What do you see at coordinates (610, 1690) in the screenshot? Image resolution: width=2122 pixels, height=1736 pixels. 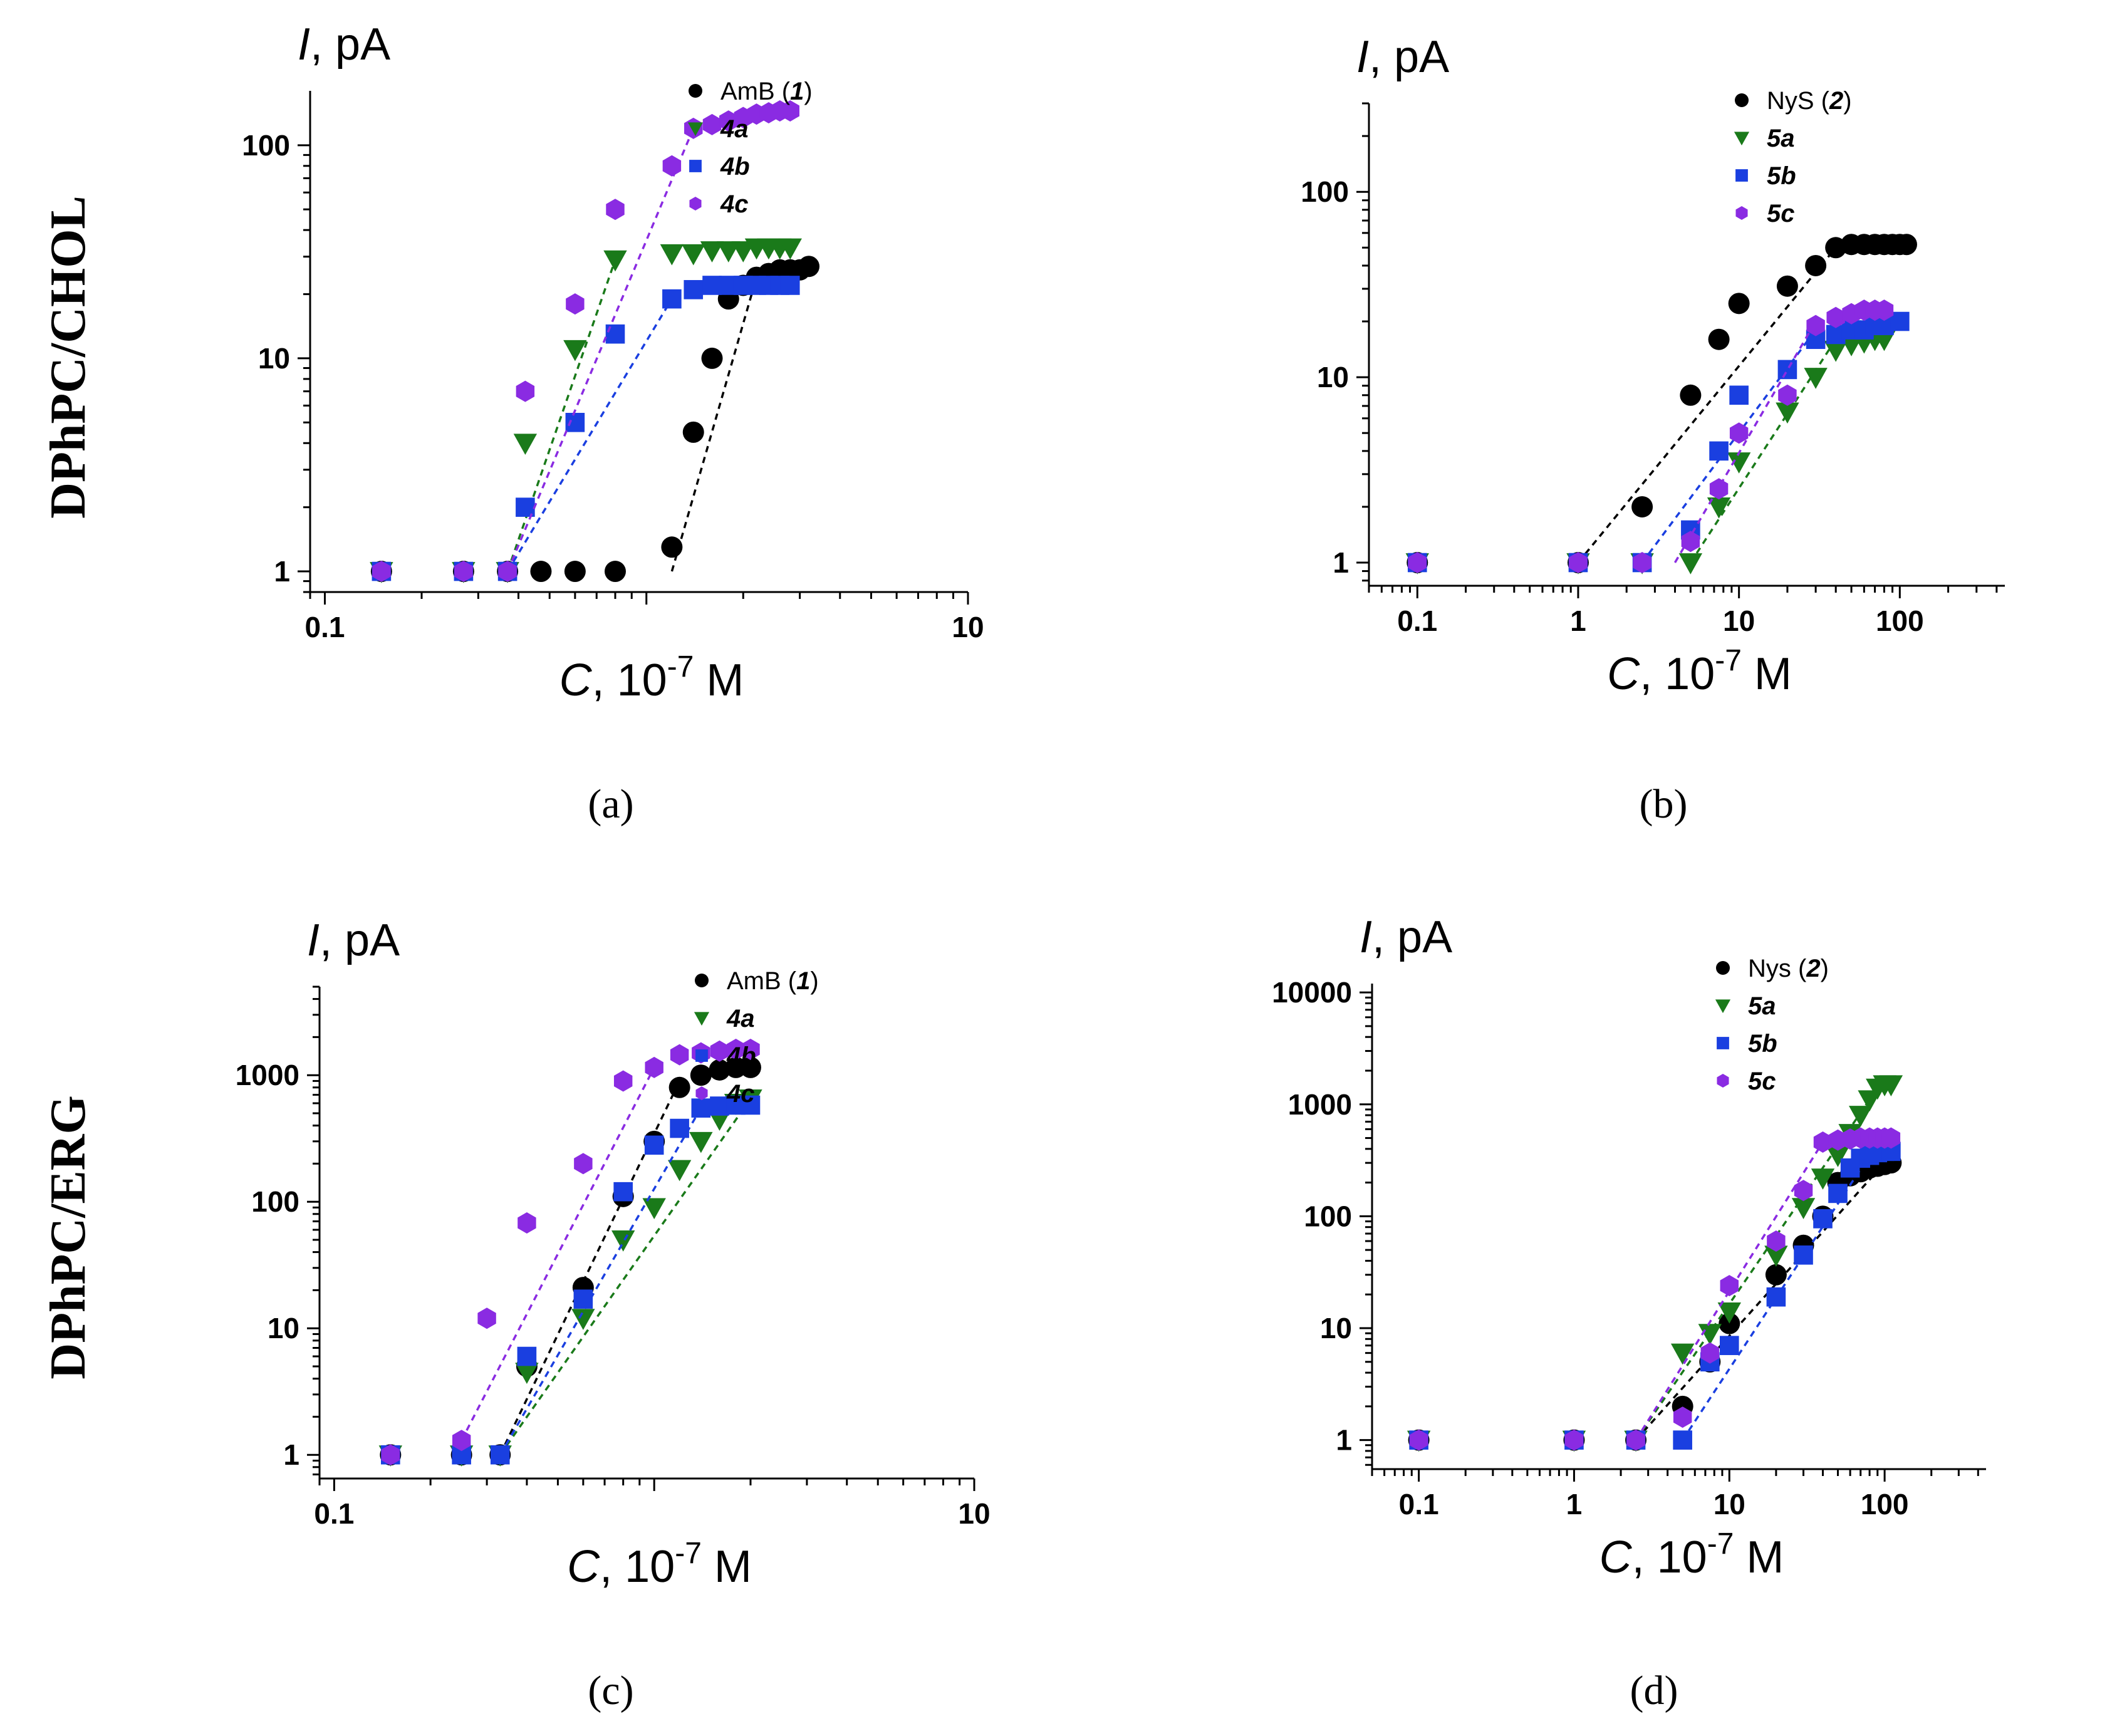 I see `panel-caption: (c)` at bounding box center [610, 1690].